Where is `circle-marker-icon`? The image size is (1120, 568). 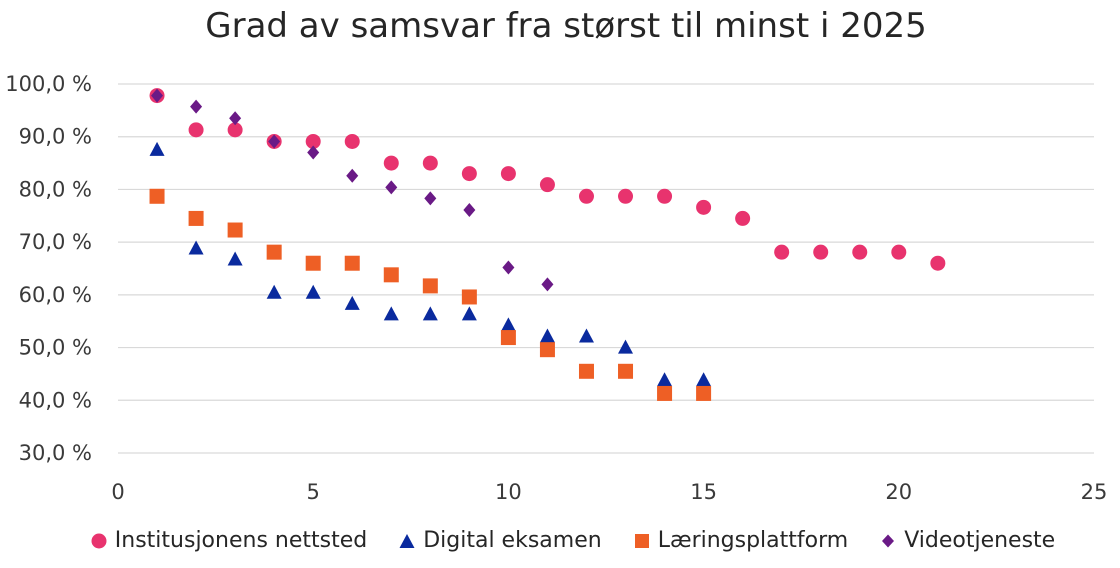 circle-marker-icon is located at coordinates (99, 540).